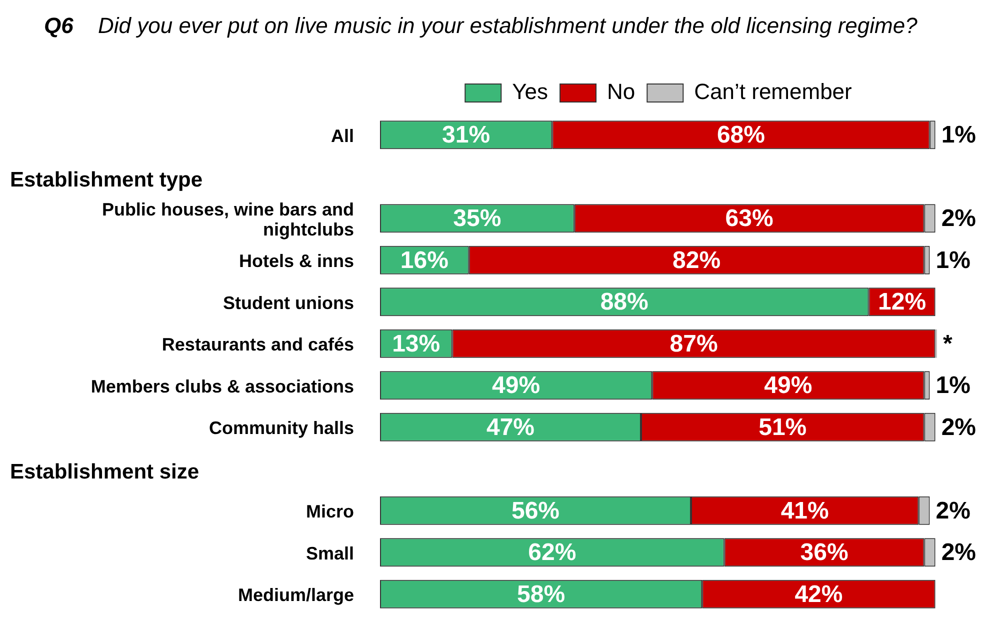  I want to click on y-tick-label: Hotels & inns, so click(296, 261).